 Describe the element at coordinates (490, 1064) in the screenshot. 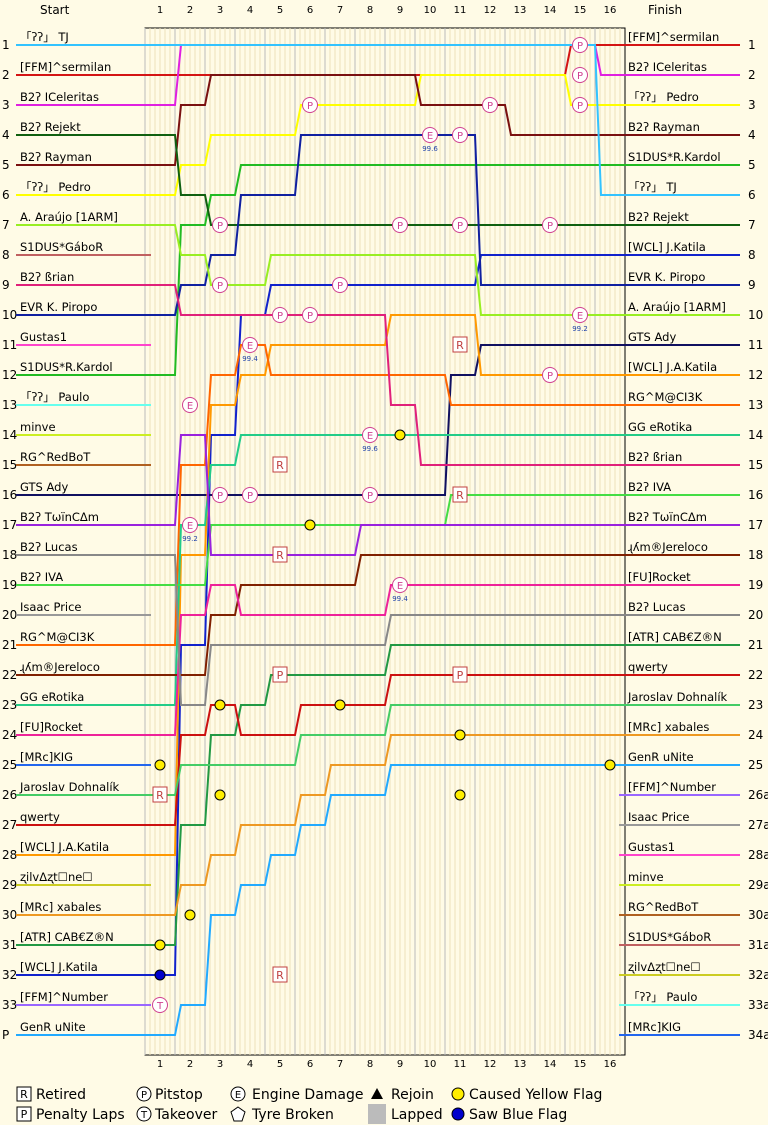

I see `lap-tick-bottom: 12` at that location.